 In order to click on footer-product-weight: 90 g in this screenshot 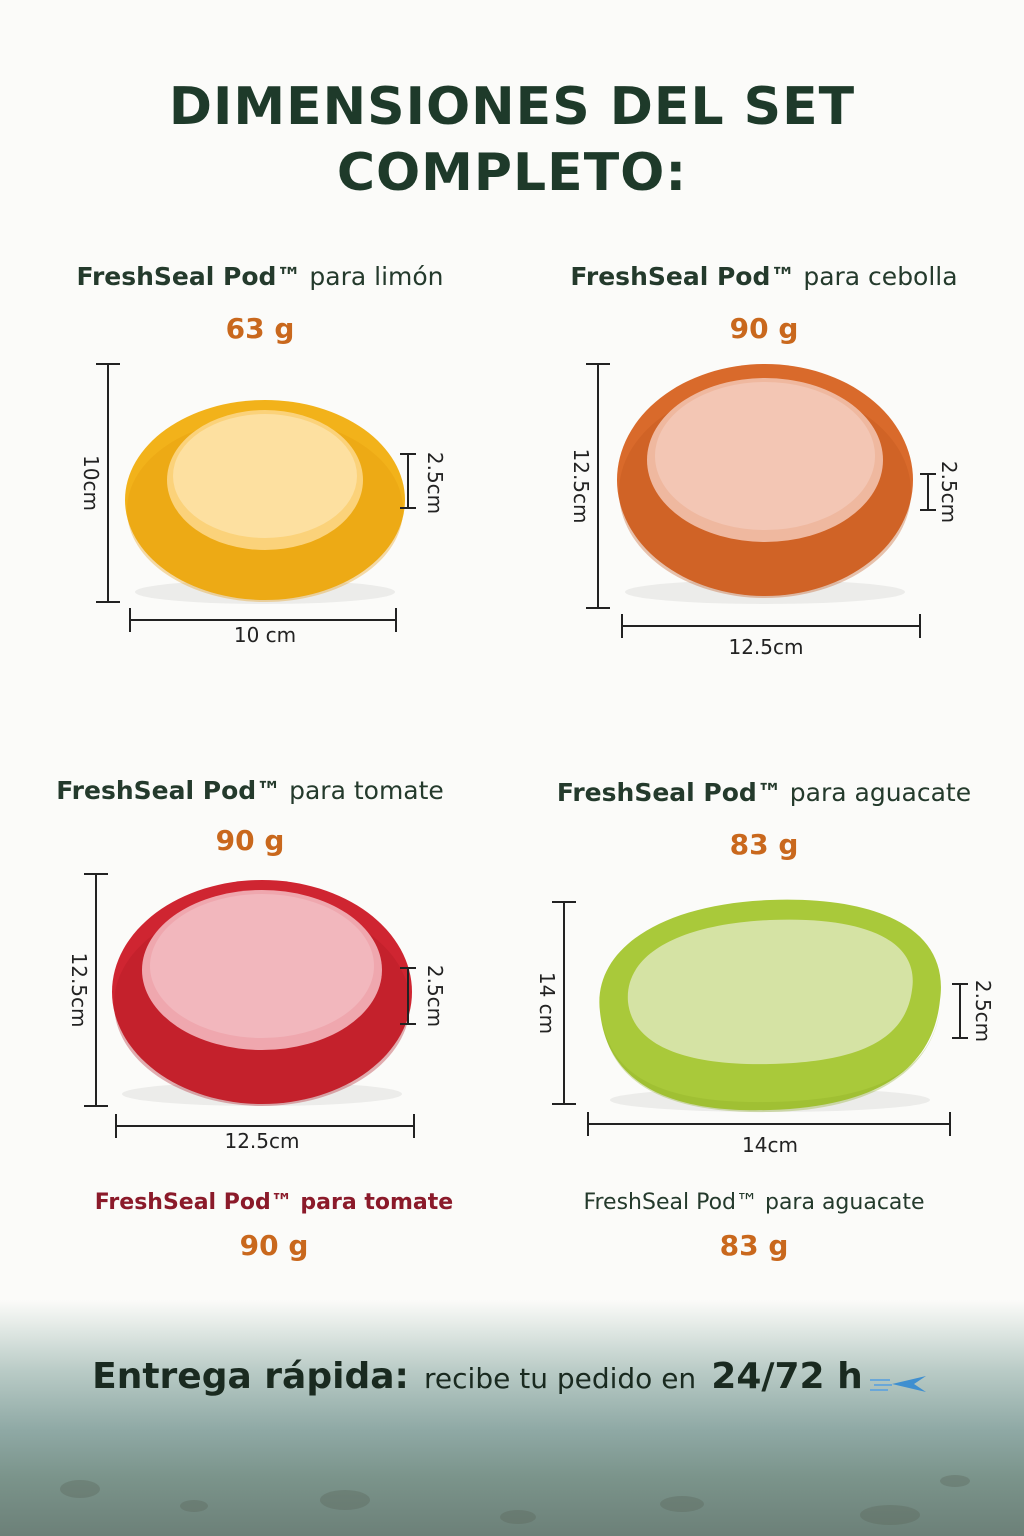, I will do `click(274, 1245)`.